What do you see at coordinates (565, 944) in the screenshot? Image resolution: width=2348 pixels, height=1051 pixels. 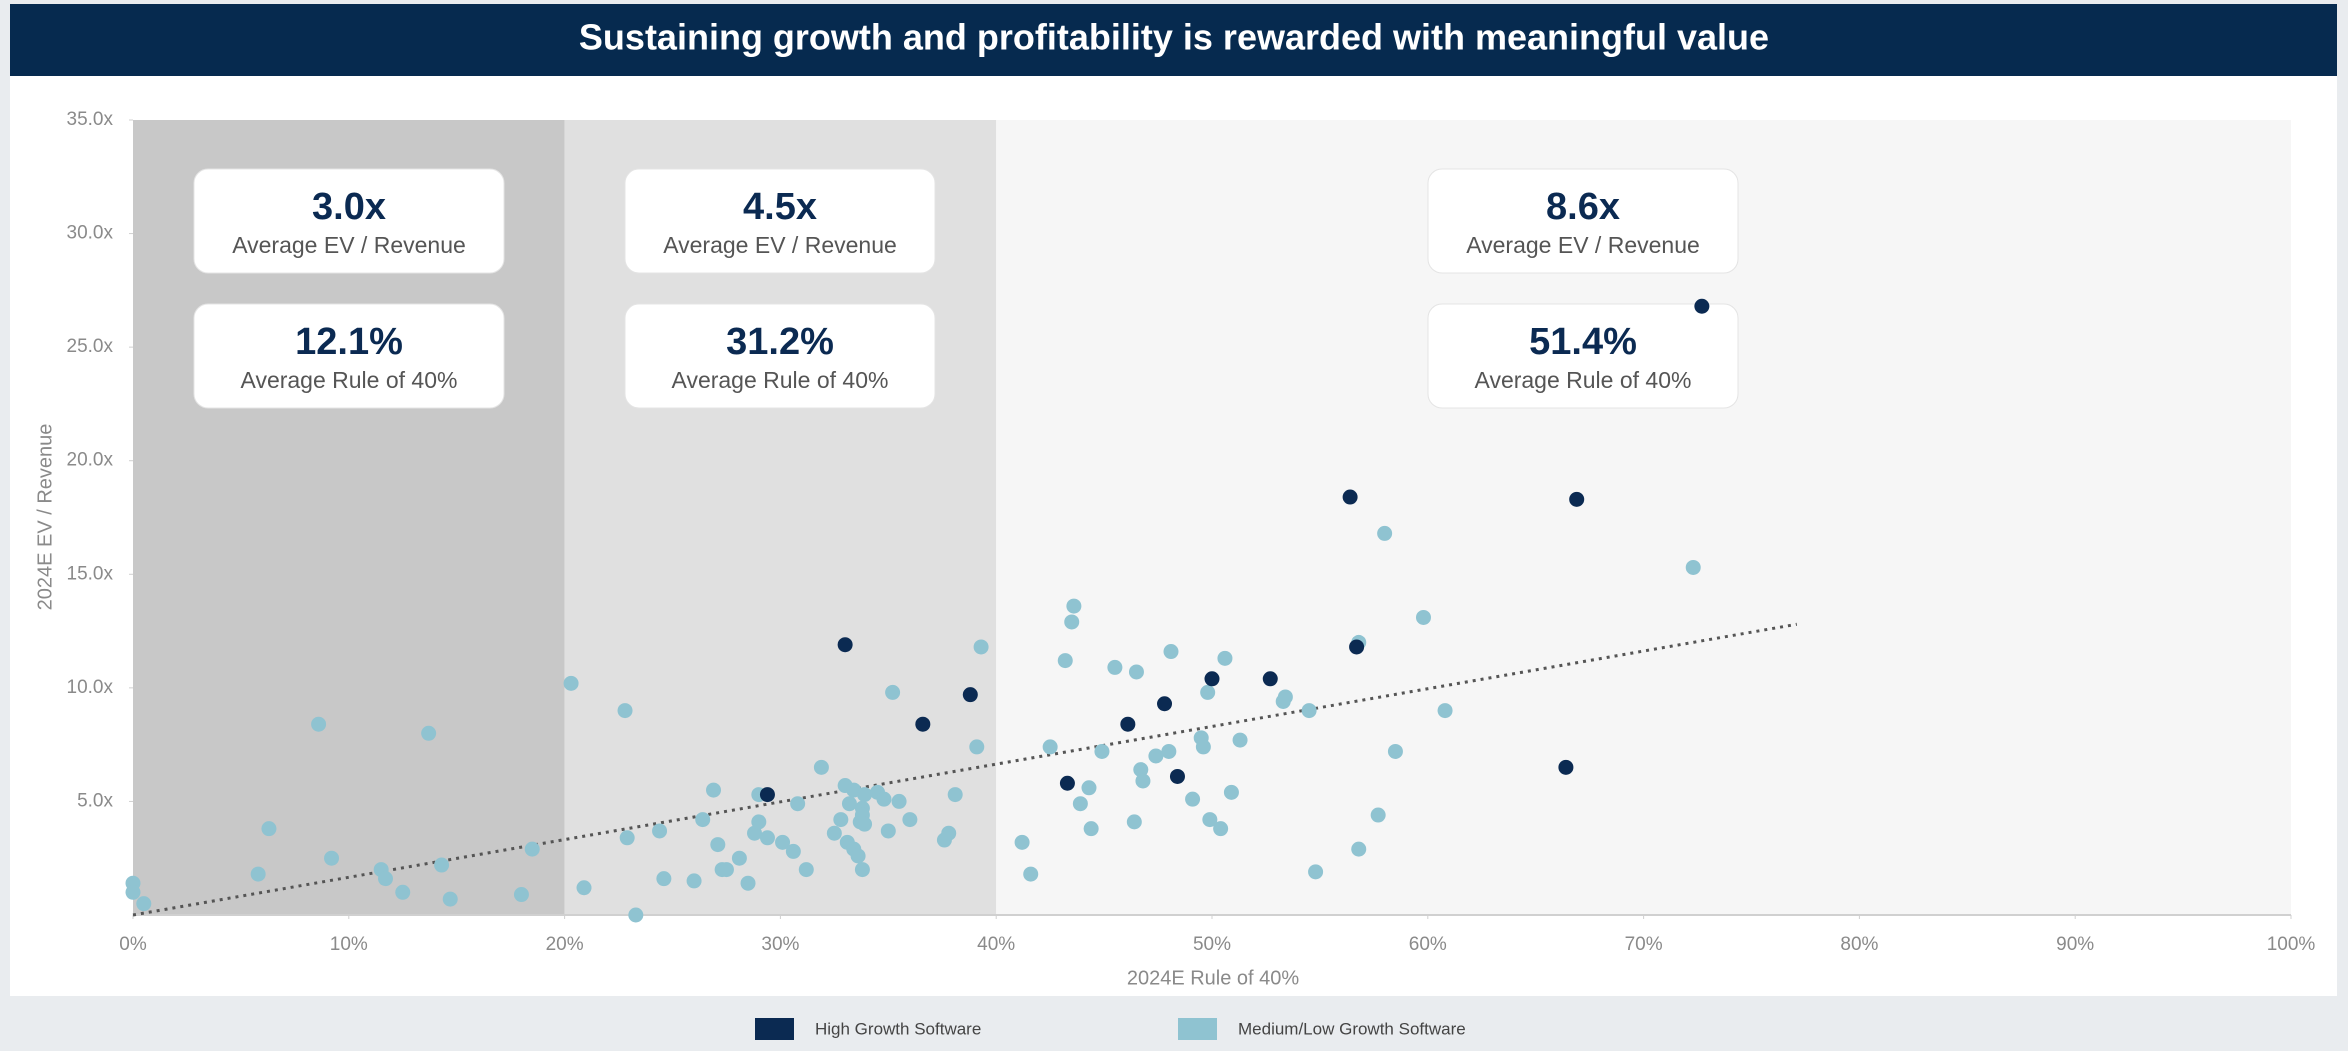 I see `x-tick-label: 20%` at bounding box center [565, 944].